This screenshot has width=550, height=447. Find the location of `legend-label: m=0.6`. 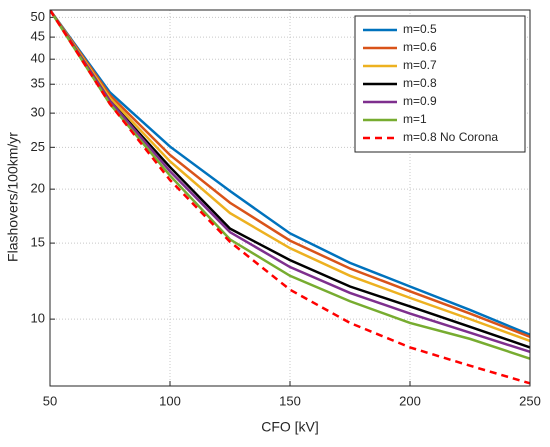

legend-label: m=0.6 is located at coordinates (420, 47).